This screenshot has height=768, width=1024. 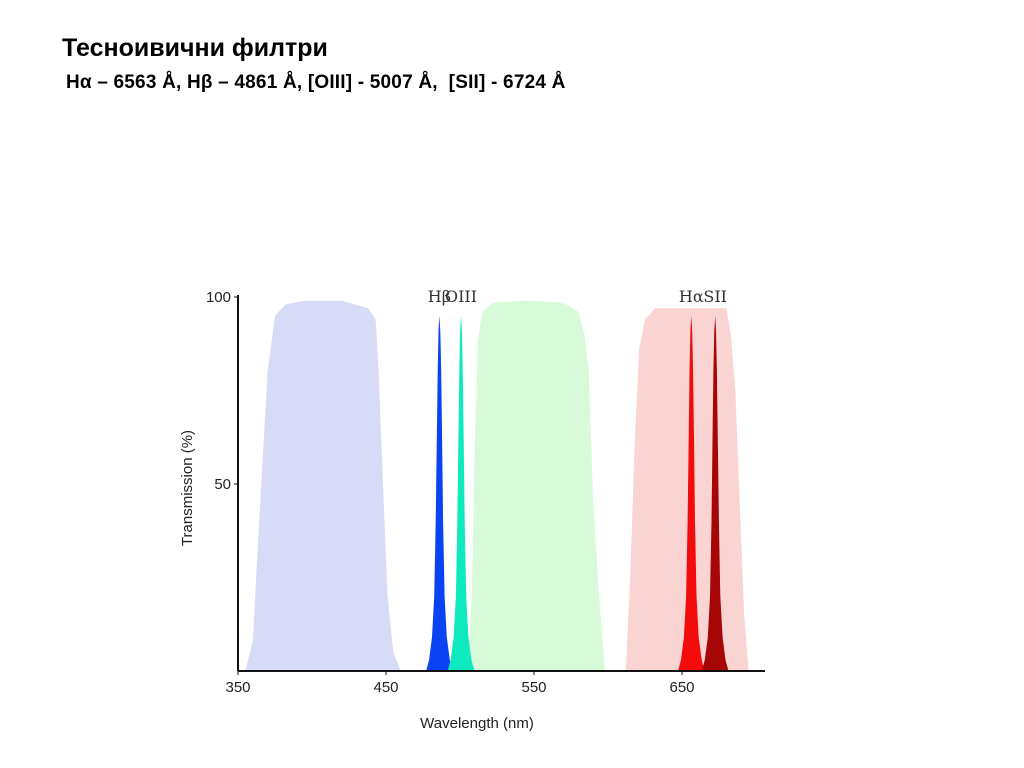 What do you see at coordinates (439, 493) in the screenshot?
I see `narrowband-filter-h-beta` at bounding box center [439, 493].